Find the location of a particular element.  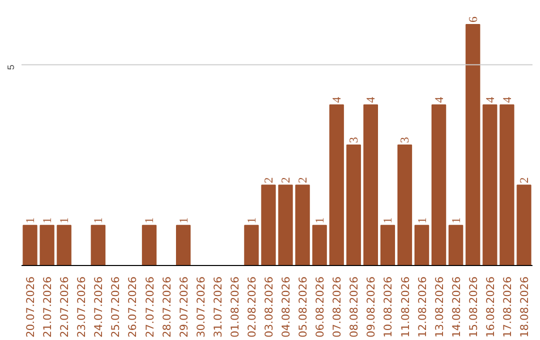

x-tick-label: 07.08.2026 is located at coordinates (337, 307).